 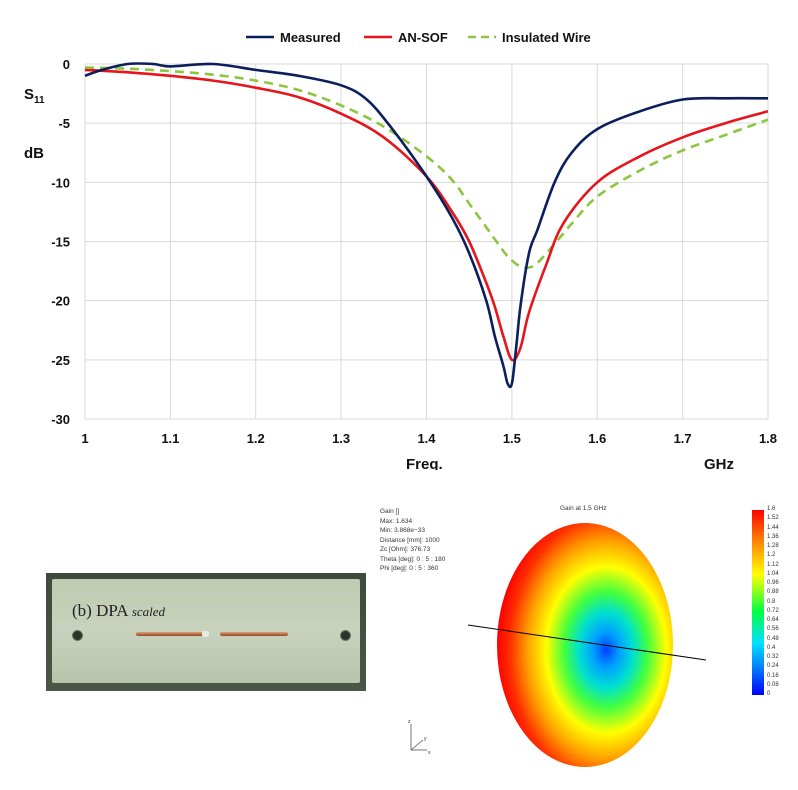 I want to click on axis-y-label: y, so click(x=425, y=739).